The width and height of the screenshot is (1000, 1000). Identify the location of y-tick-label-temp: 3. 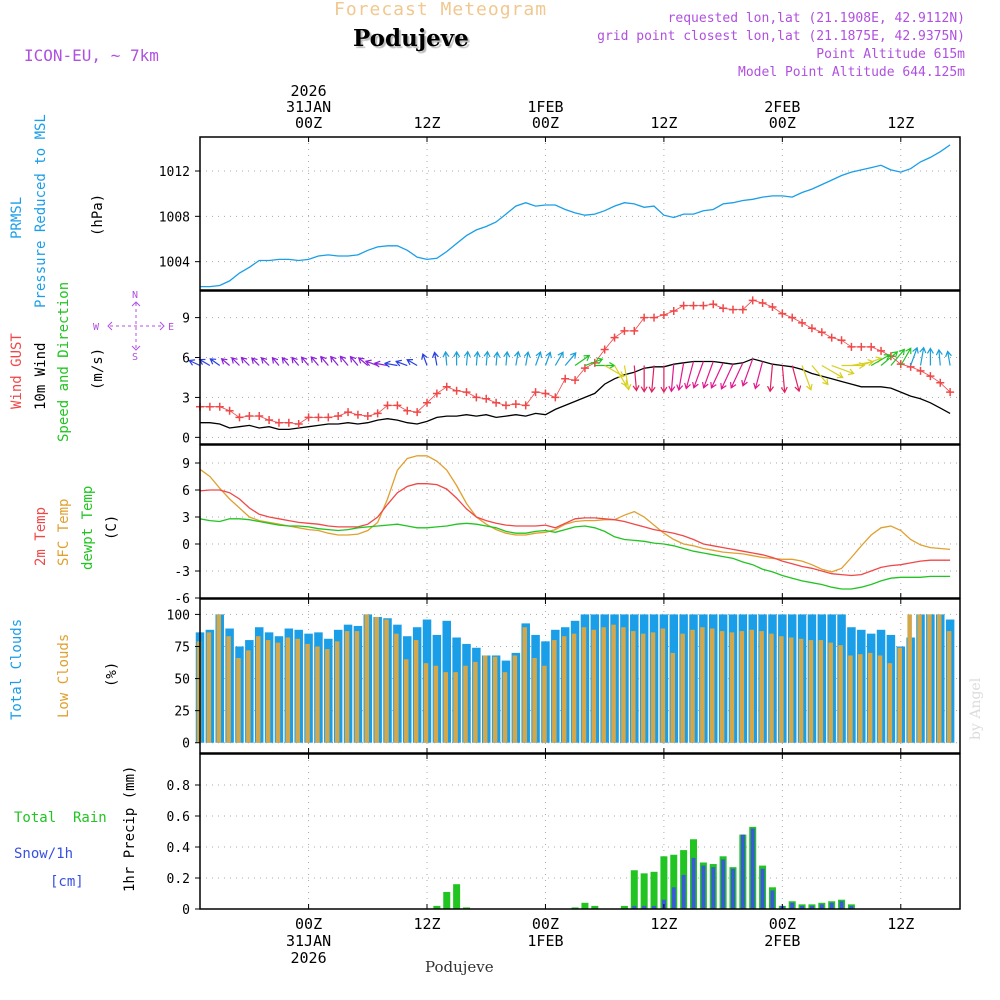
(186, 518).